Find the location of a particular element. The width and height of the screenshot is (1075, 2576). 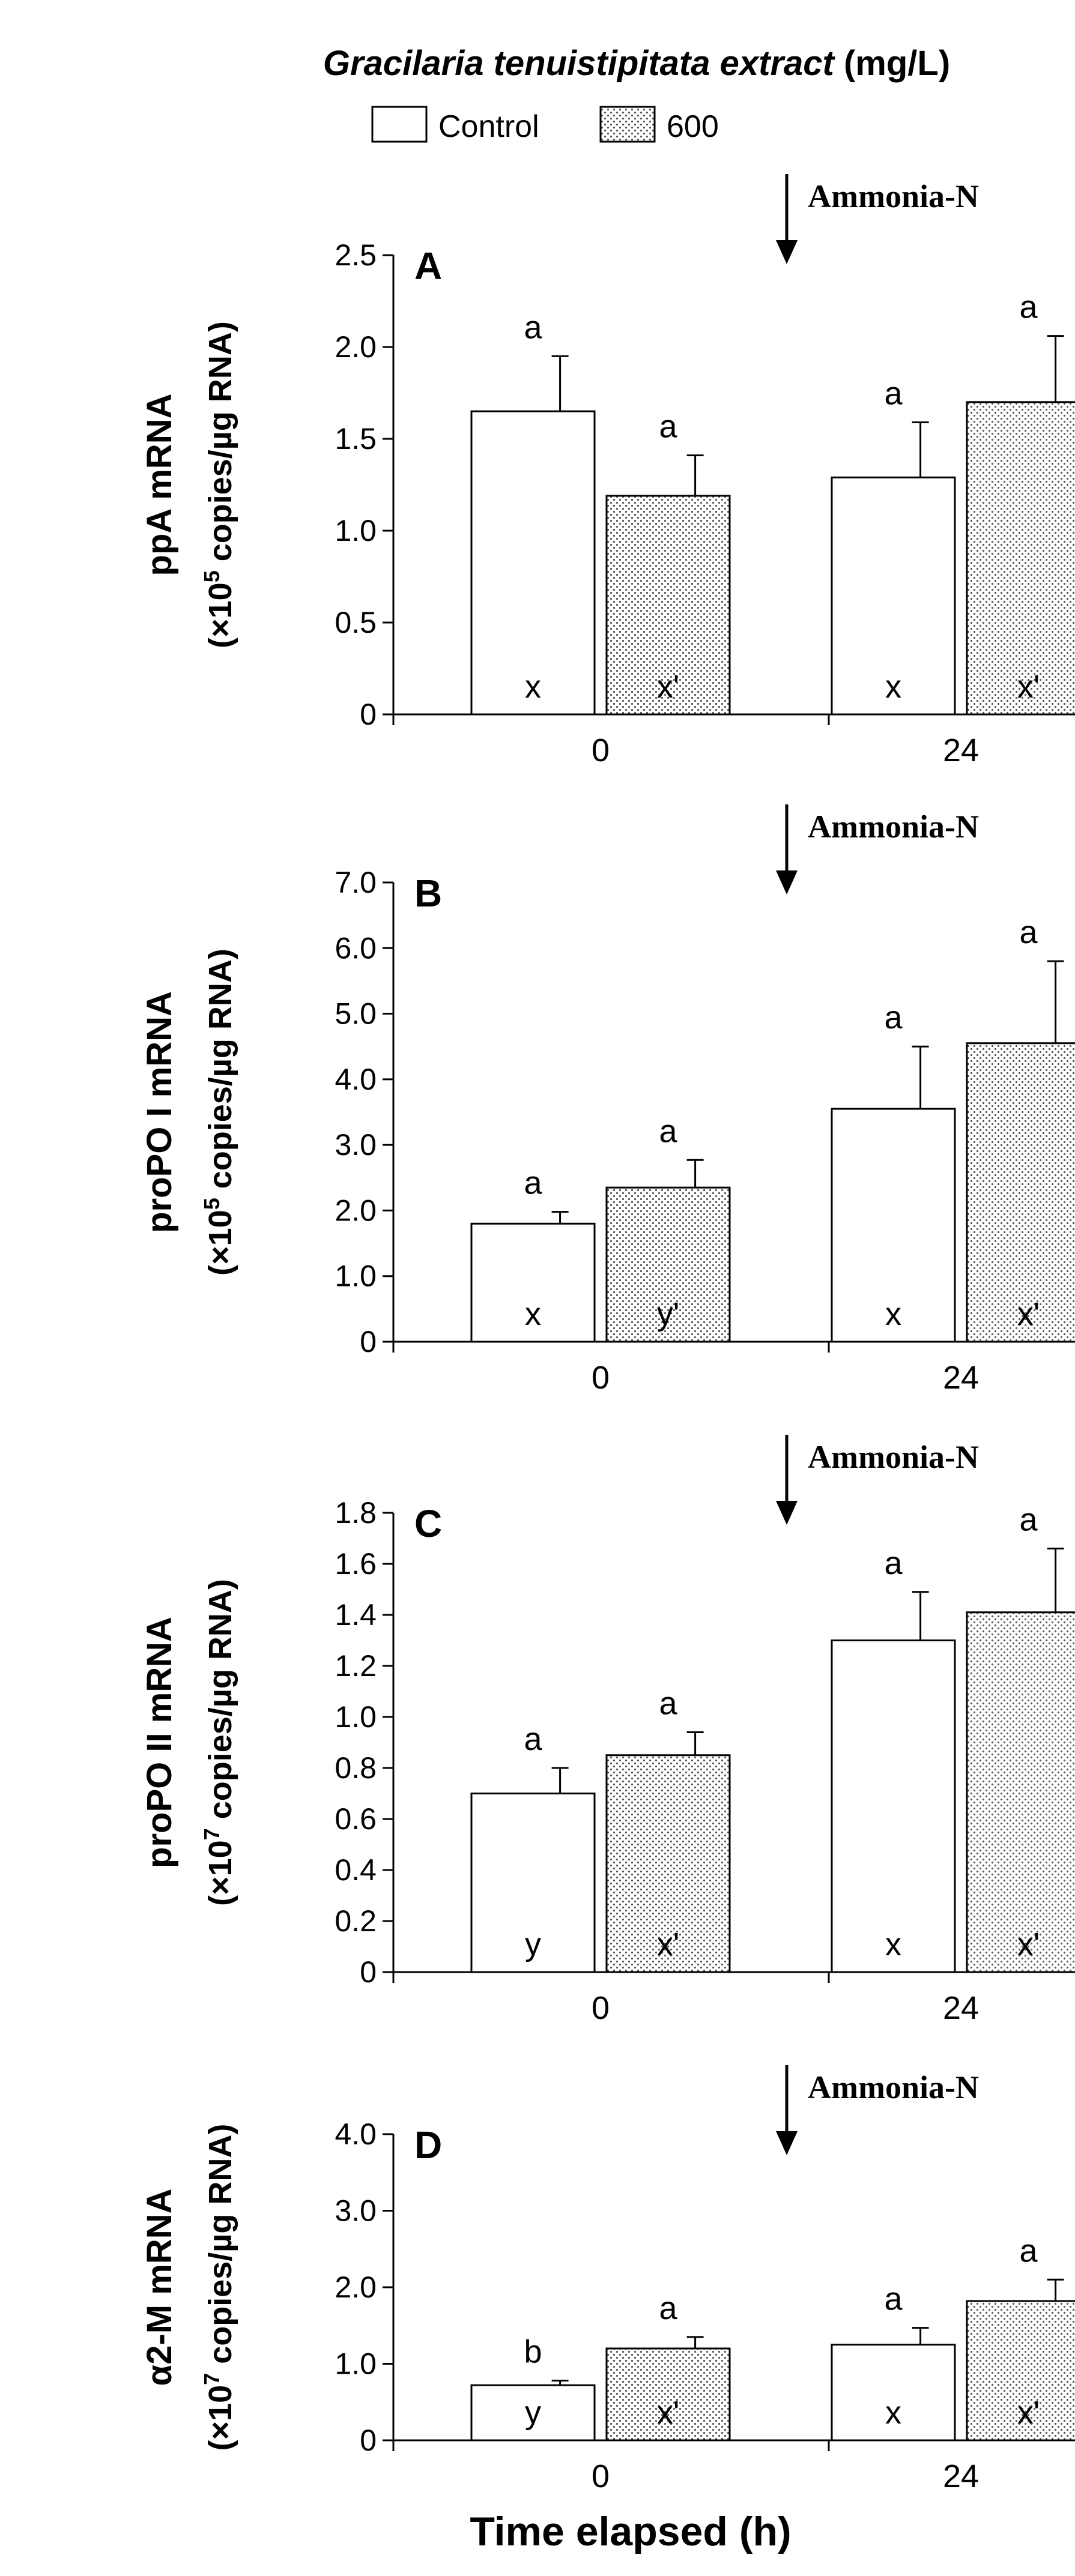

legend-swatch-control is located at coordinates (399, 124).